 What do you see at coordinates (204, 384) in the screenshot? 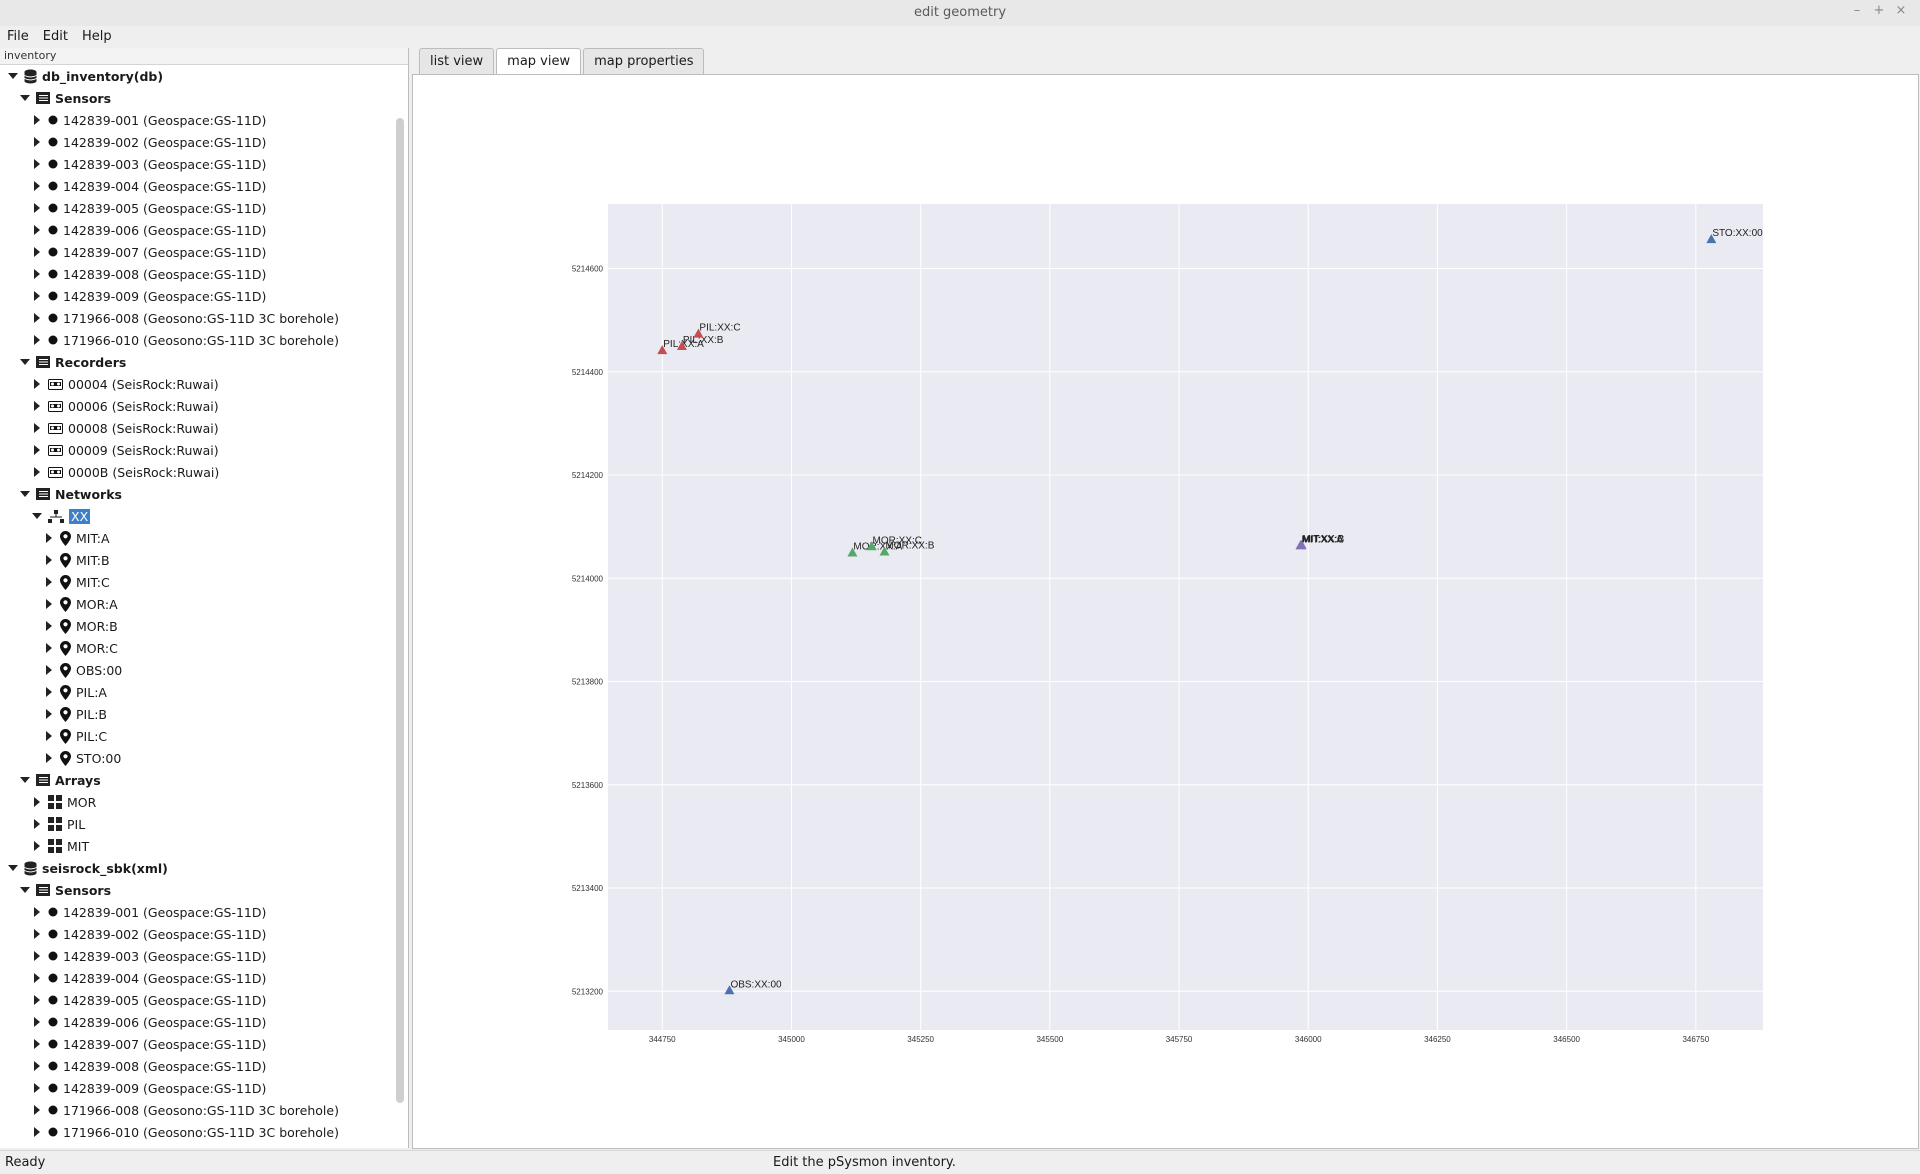
I see `tree-item: 00004 (SeisRock:Ruwai)` at bounding box center [204, 384].